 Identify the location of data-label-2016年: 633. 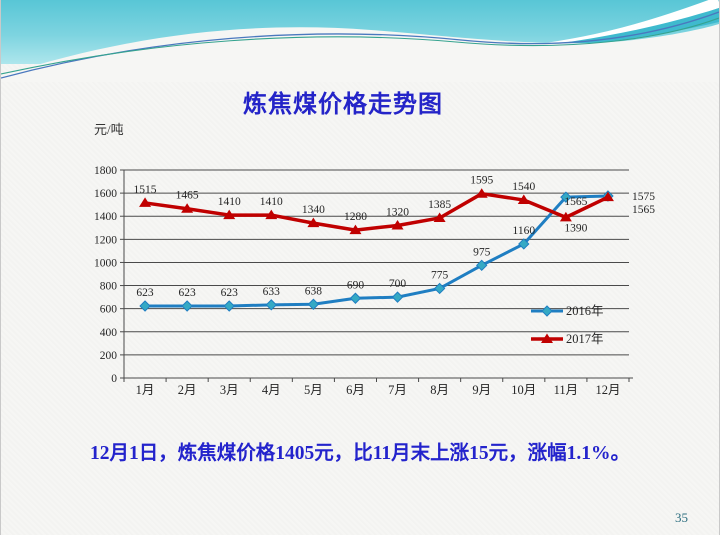
(272, 292).